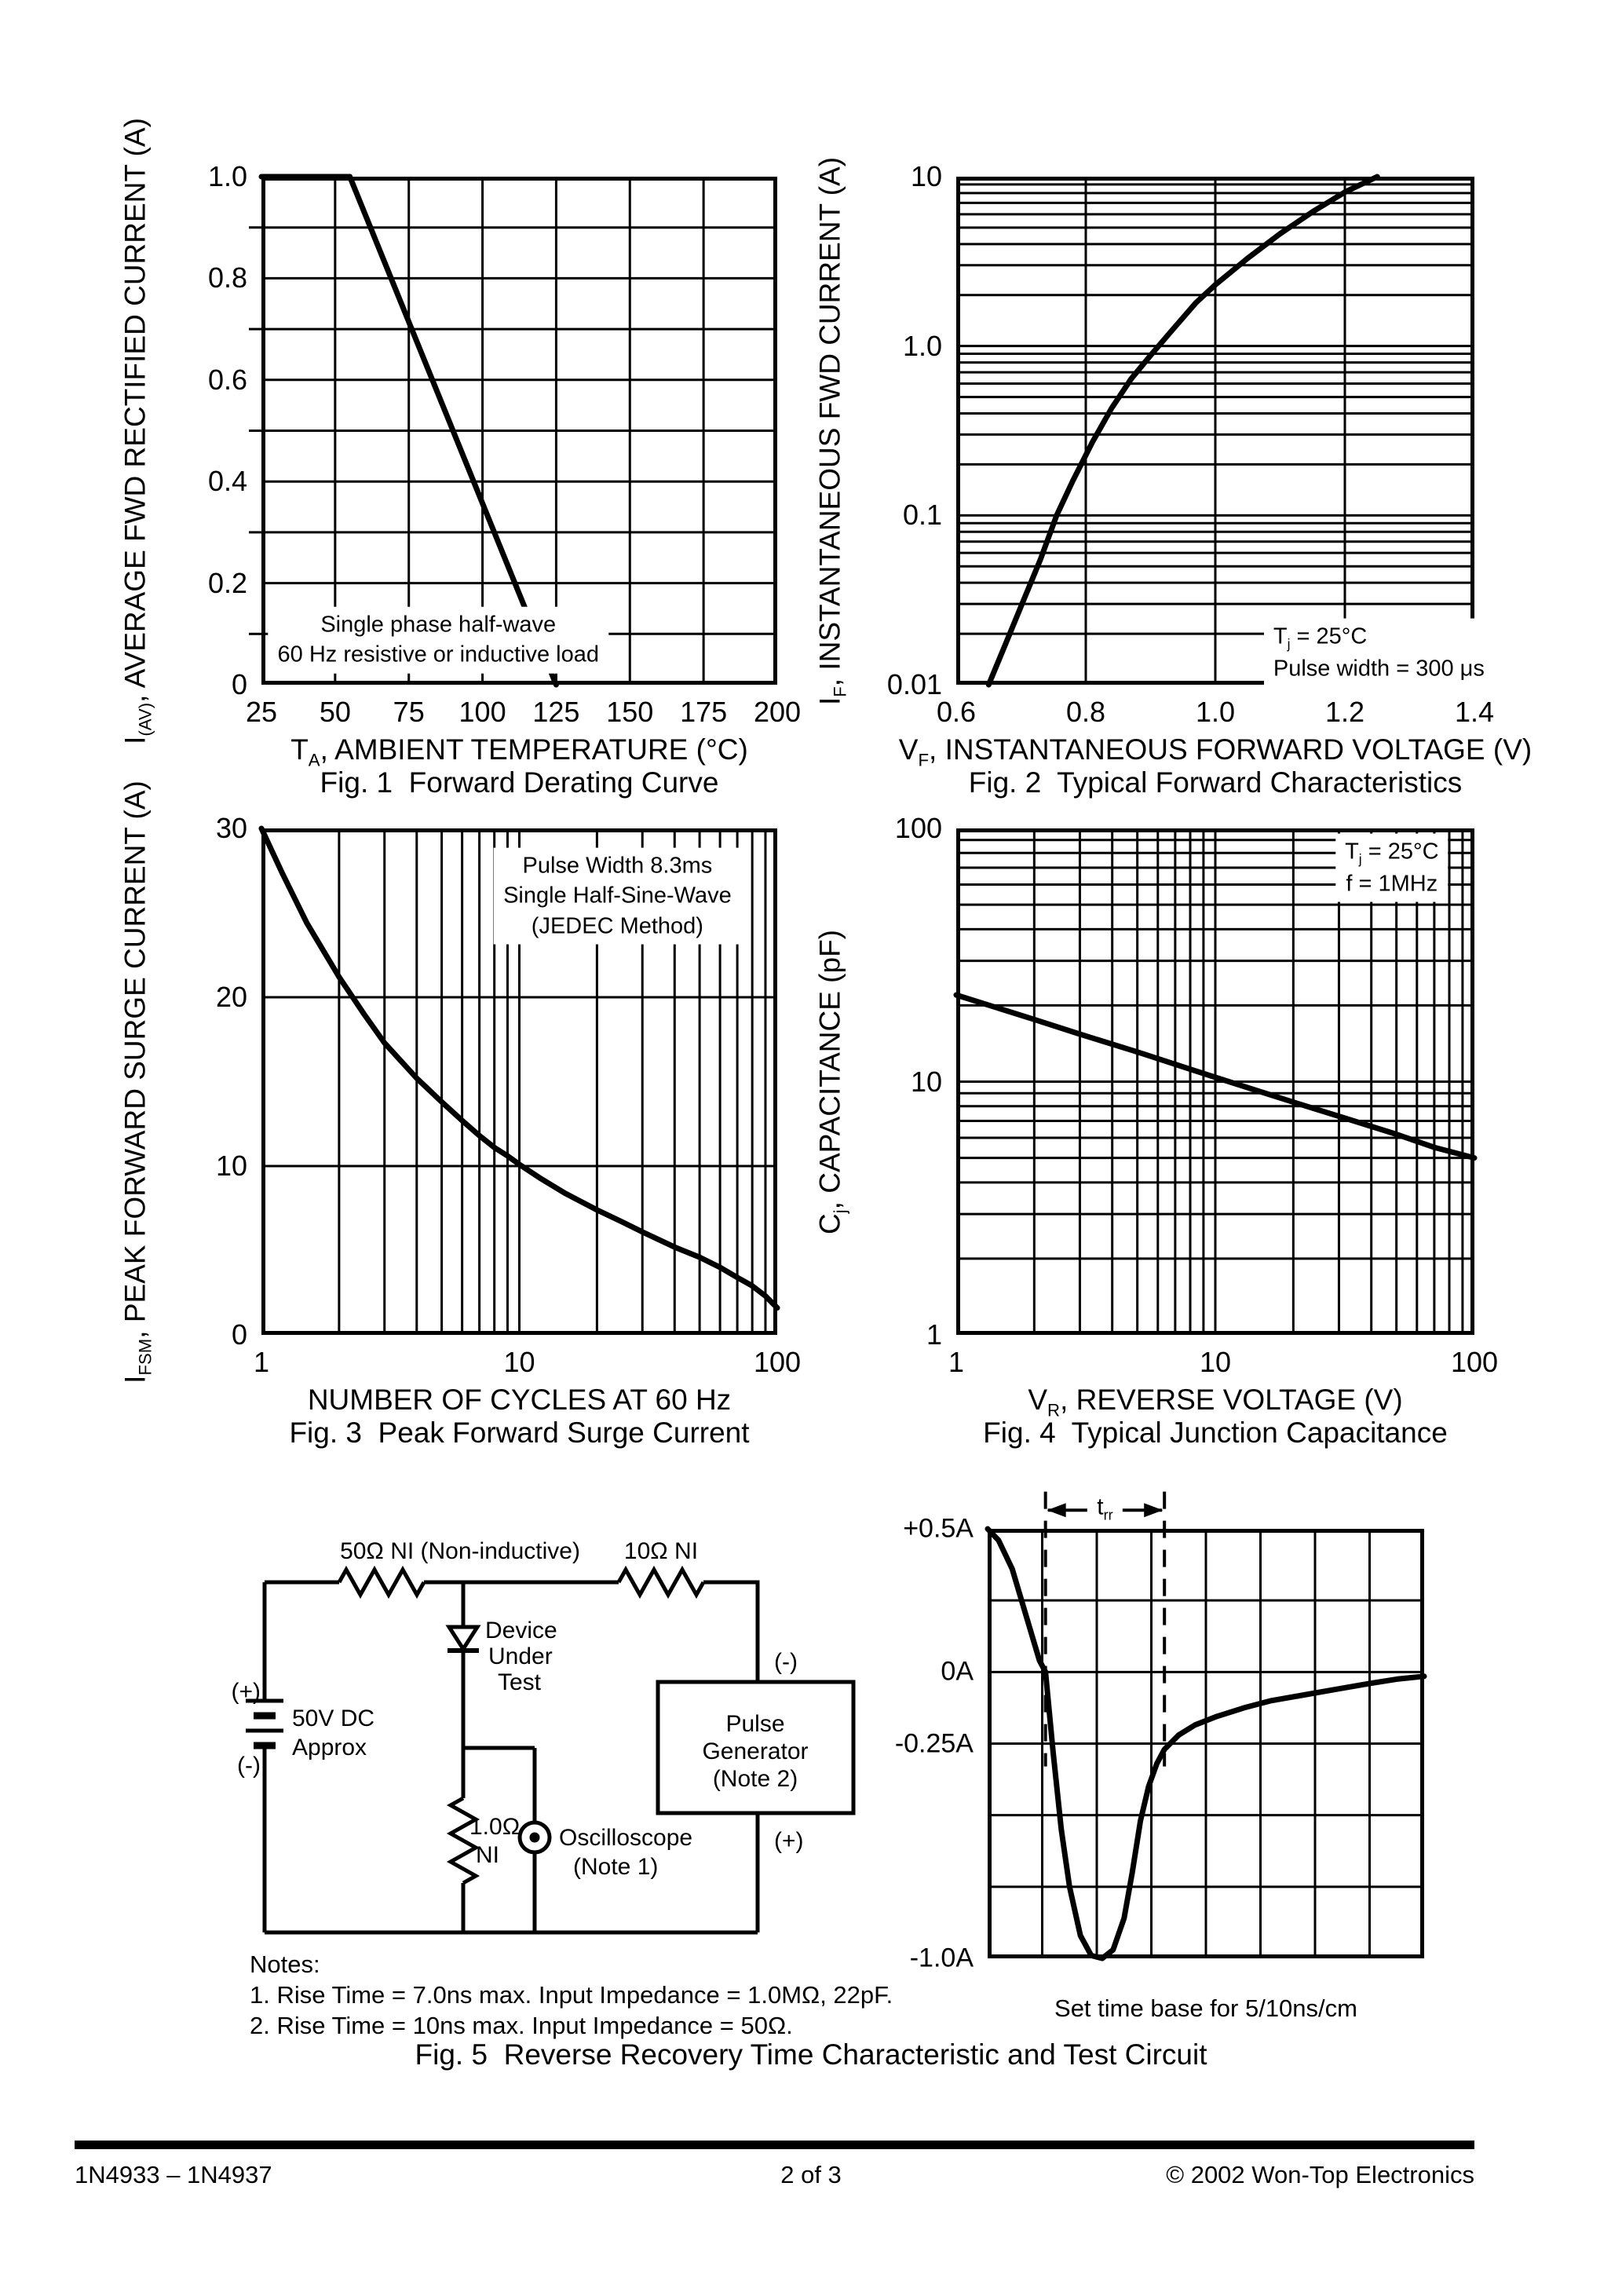 This screenshot has height=2296, width=1622. I want to click on fig4-x-tick-label: 10, so click(1215, 1362).